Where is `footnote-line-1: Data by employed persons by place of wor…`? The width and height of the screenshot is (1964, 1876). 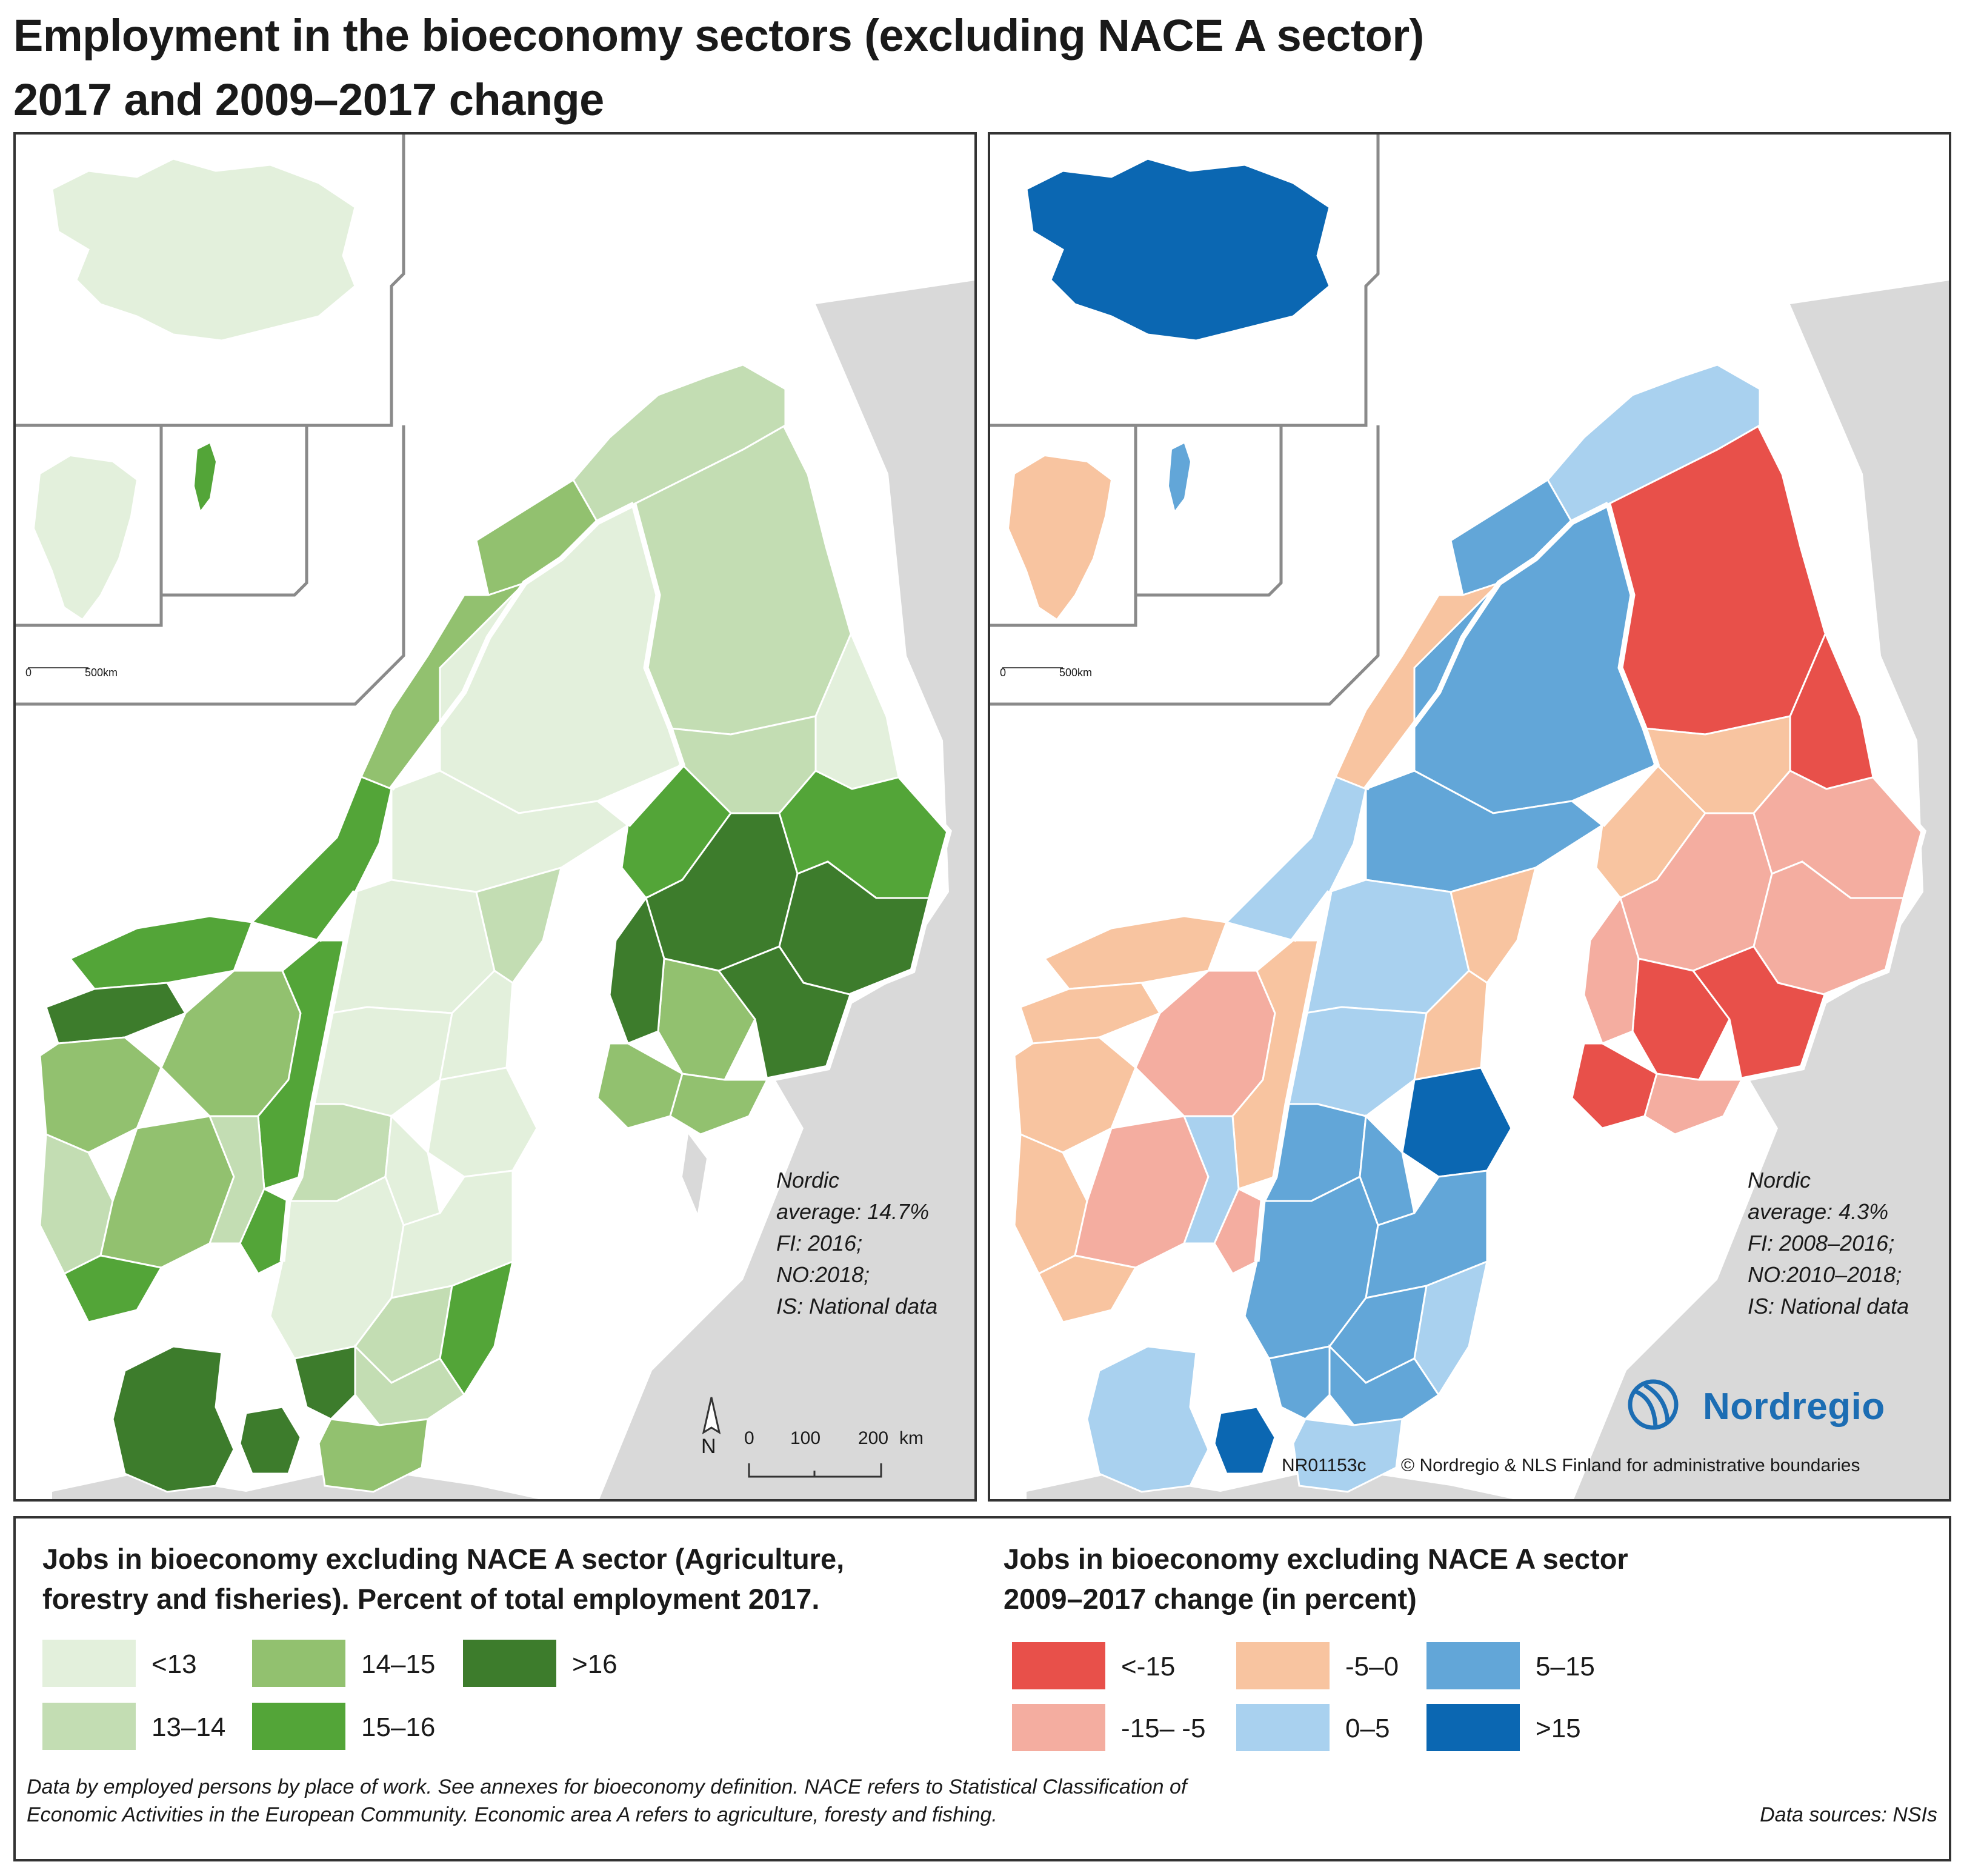 footnote-line-1: Data by employed persons by place of wor… is located at coordinates (607, 1786).